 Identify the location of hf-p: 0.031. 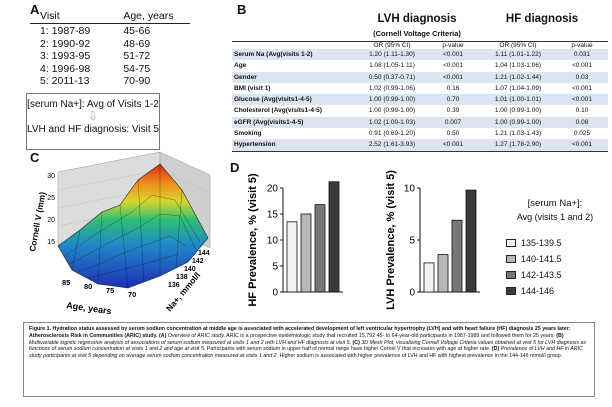
(582, 54).